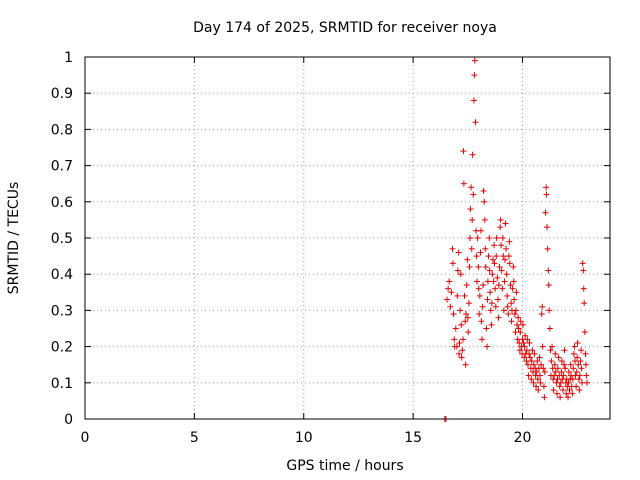 This screenshot has height=480, width=640. Describe the element at coordinates (523, 438) in the screenshot. I see `x-tick-label: 20` at that location.